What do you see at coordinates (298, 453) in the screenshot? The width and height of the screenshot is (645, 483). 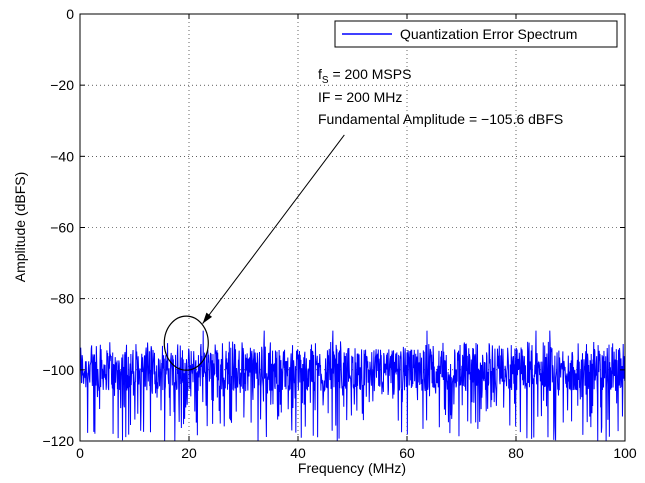 I see `x-tick-label: 40` at bounding box center [298, 453].